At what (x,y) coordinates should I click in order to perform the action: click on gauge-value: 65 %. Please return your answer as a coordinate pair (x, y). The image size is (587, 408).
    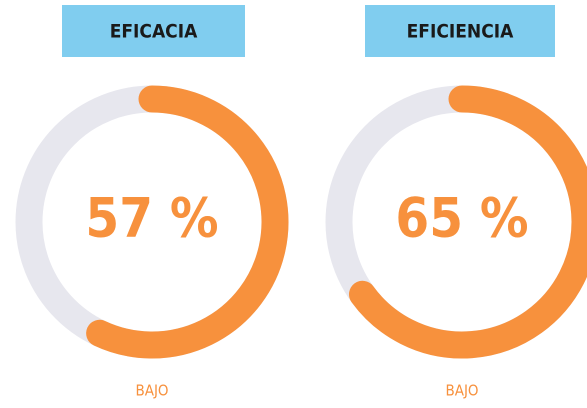
    Looking at the image, I should click on (461, 218).